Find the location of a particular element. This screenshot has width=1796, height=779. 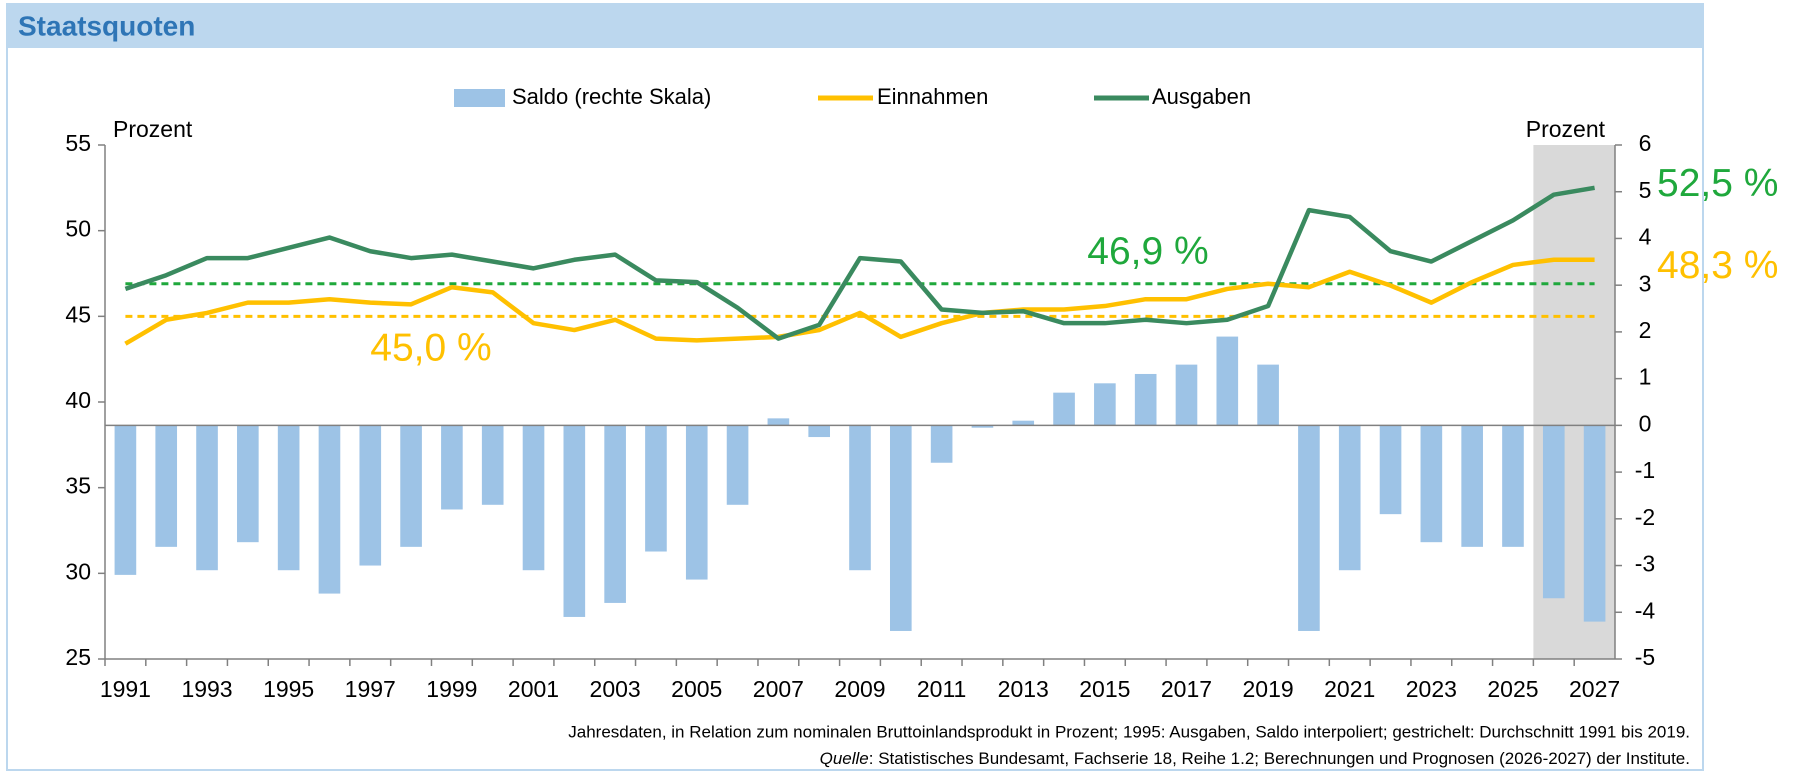

y2-tick-label: 5 is located at coordinates (1645, 190).